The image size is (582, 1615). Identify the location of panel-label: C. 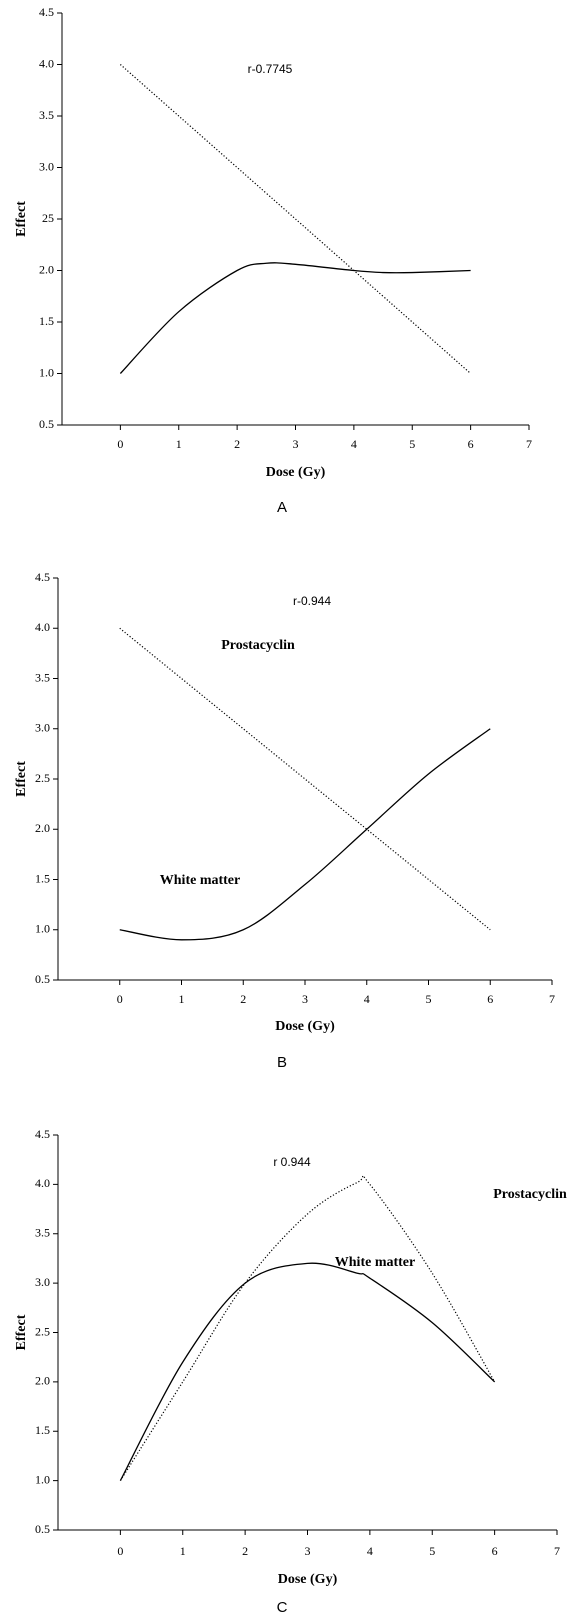
(282, 1607).